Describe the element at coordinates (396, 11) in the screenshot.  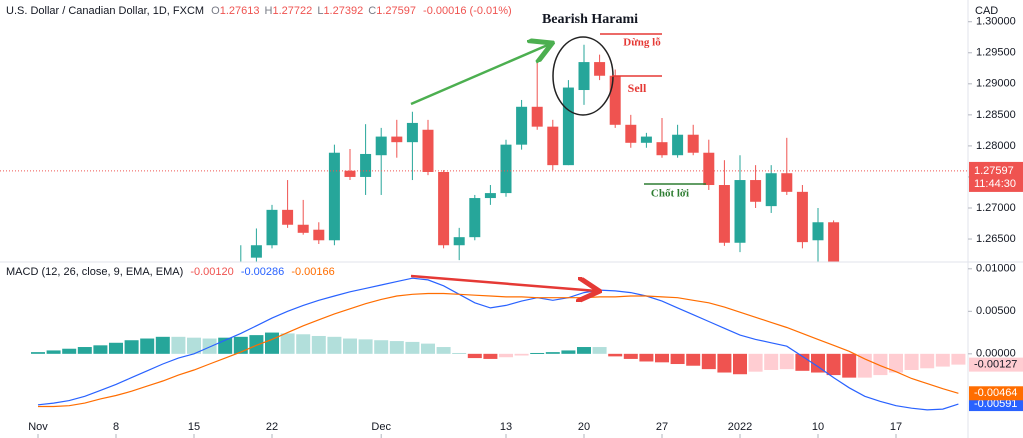
I see `ohlc-value: 1.27597` at that location.